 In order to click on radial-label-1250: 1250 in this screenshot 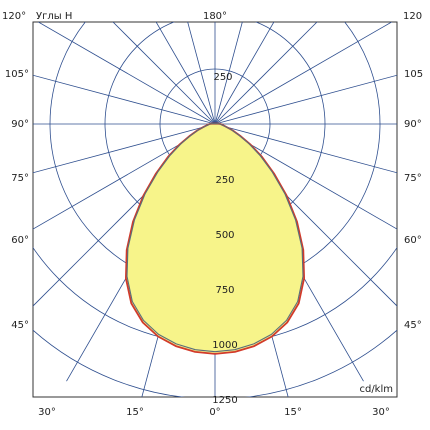, I will do `click(224, 400)`.